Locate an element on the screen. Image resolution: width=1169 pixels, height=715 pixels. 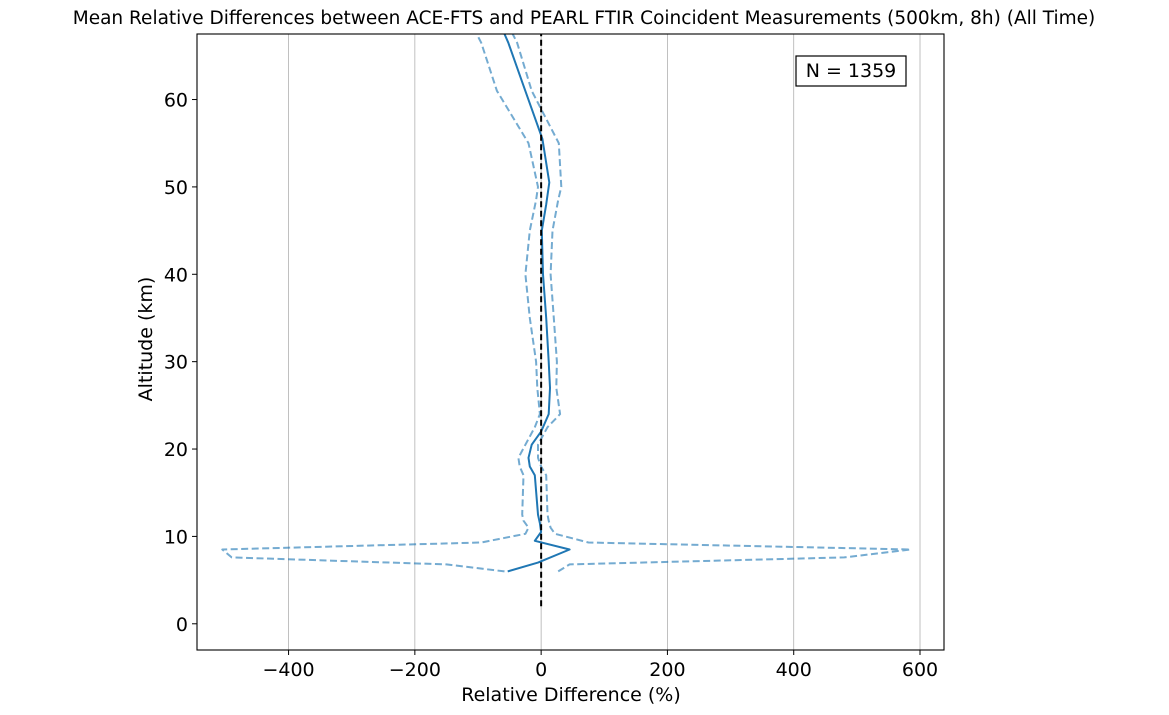
y-axis: 0 10 20 30 40 50 60 is located at coordinates (180, 363).